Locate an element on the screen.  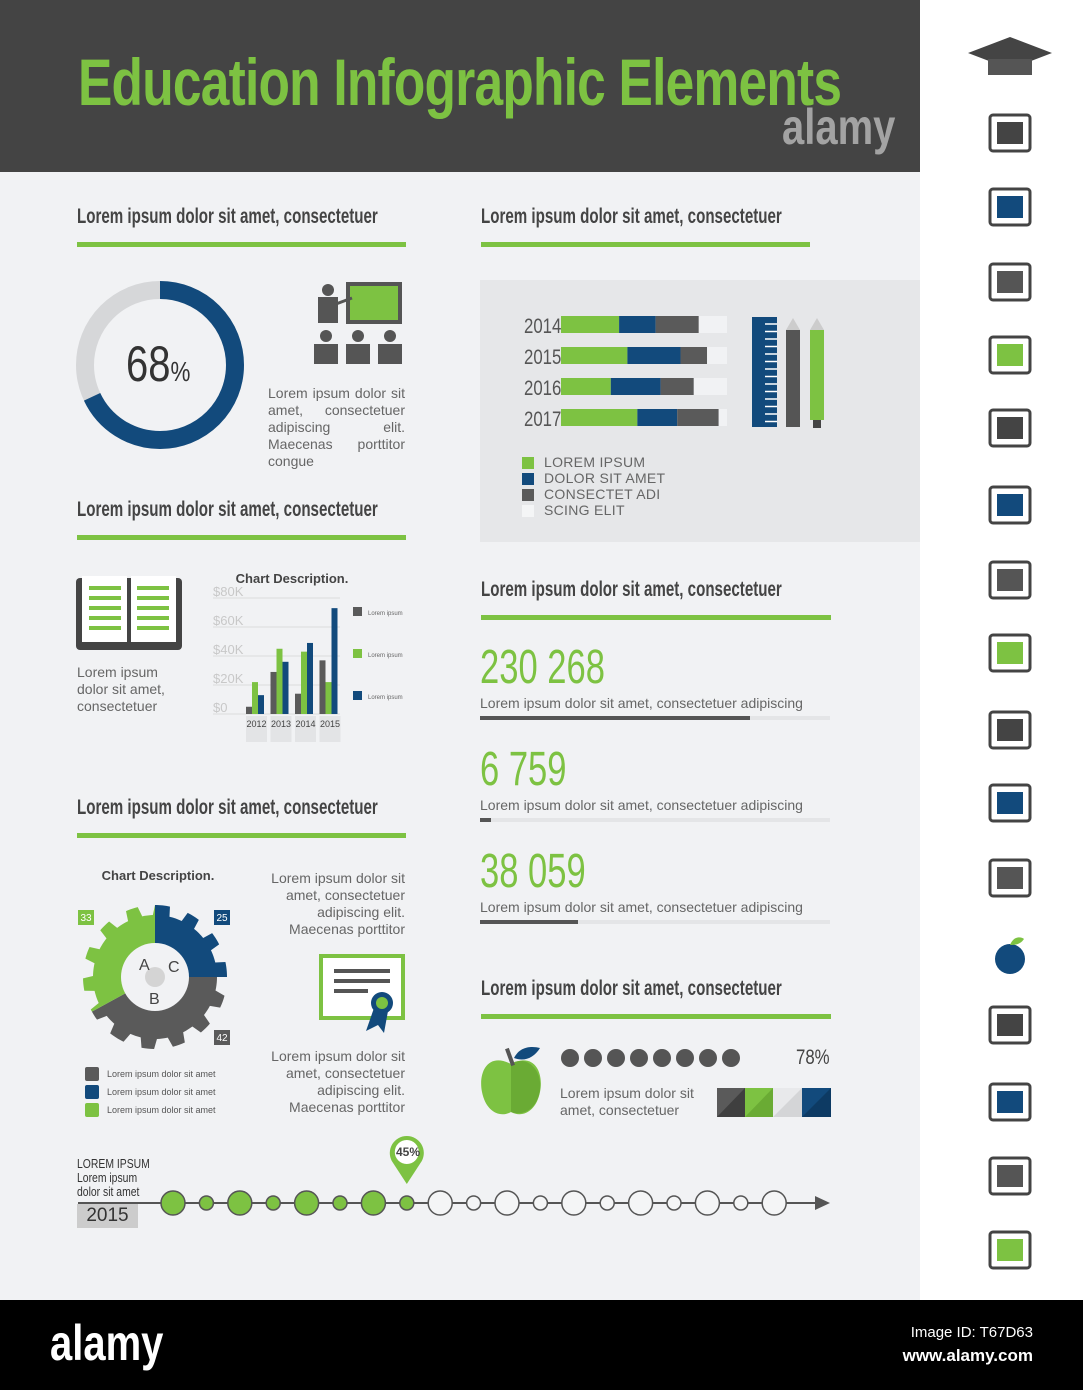
legend-label: LOREM IPSUM is located at coordinates (595, 462).